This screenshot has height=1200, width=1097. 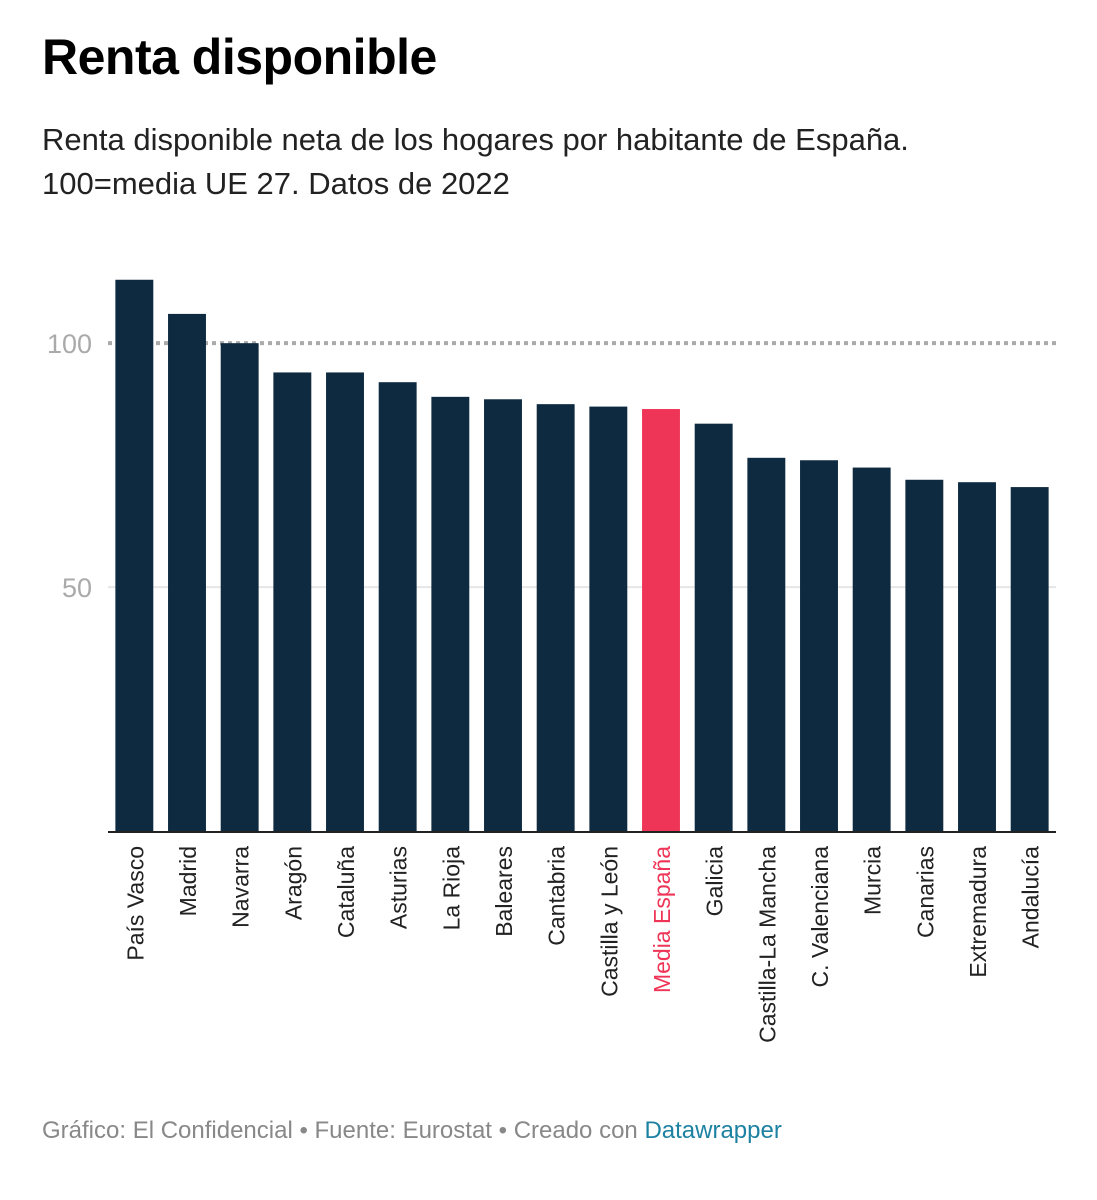 I want to click on x-tick-label-16: Canarias, so click(x=925, y=892).